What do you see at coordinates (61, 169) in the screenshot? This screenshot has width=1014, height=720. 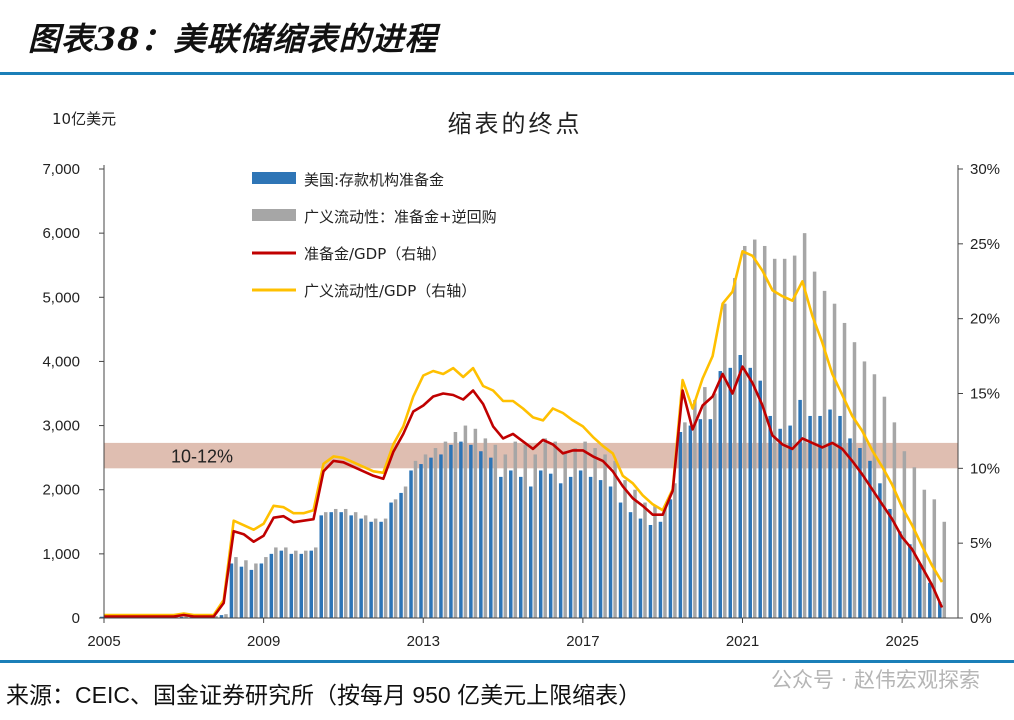 I see `y-tick-label: 7,000` at bounding box center [61, 169].